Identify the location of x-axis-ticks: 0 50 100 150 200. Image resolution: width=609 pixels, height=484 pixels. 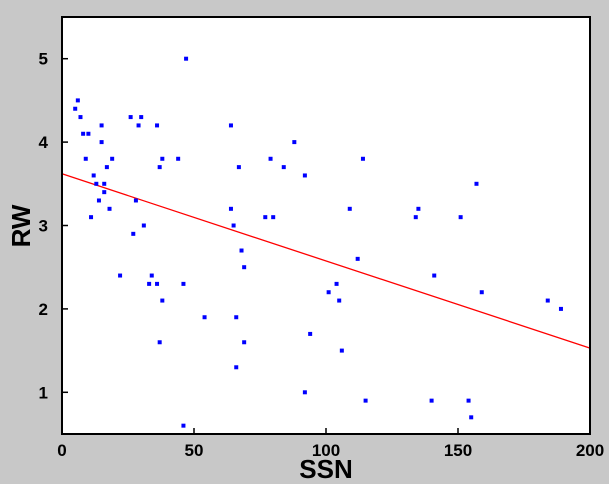
(330, 444).